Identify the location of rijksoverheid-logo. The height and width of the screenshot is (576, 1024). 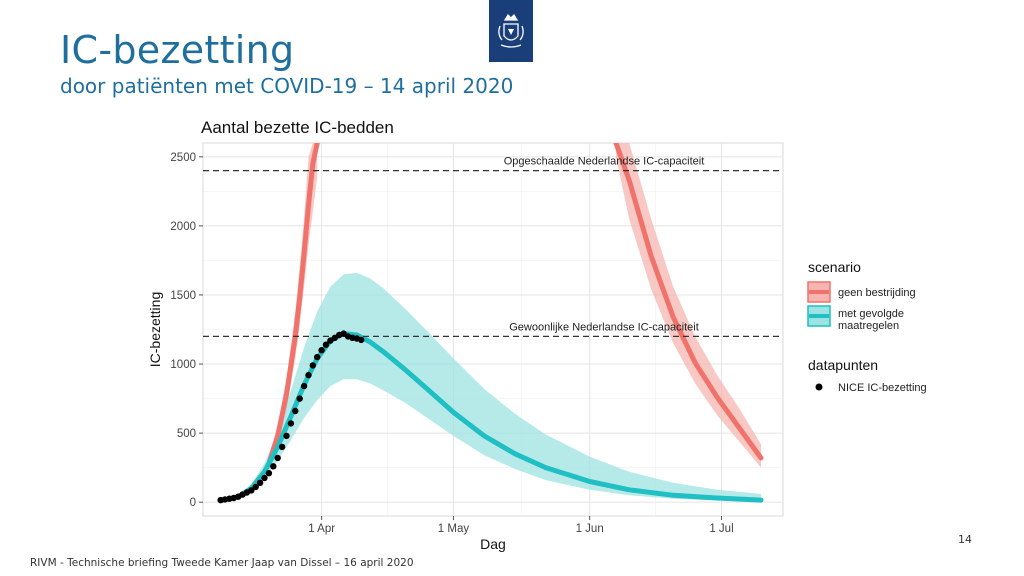
(511, 31).